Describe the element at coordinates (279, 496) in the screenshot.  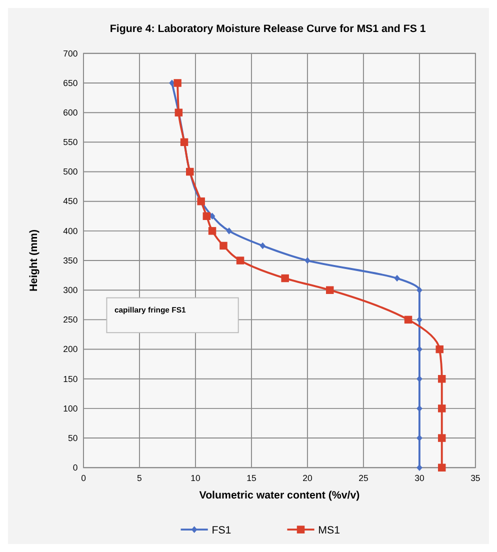
I see `x-axis-title: Volumetric water content (%v/v)` at that location.